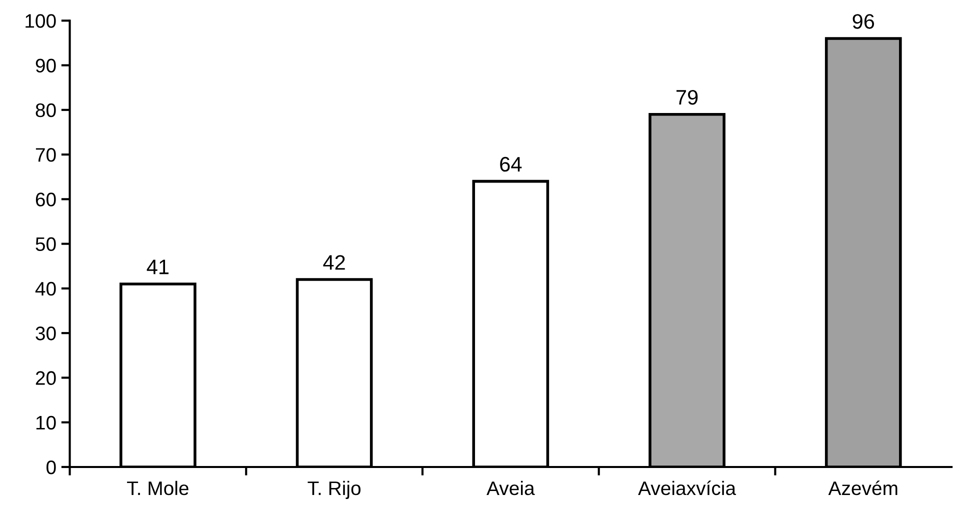 This screenshot has width=969, height=516. What do you see at coordinates (46, 244) in the screenshot?
I see `y-tick-label: 50` at bounding box center [46, 244].